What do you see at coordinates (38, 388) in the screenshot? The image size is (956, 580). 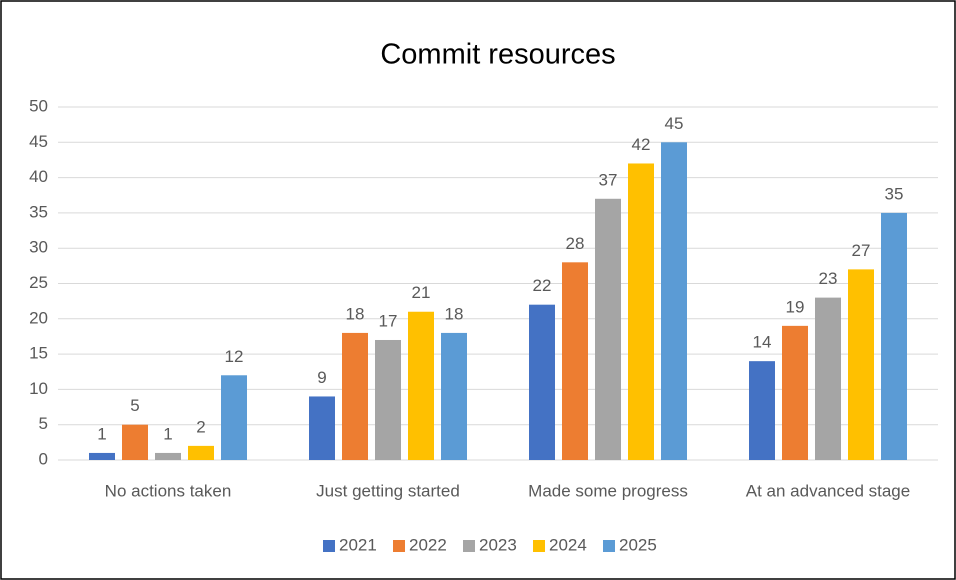 I see `y-tick-label: 10` at bounding box center [38, 388].